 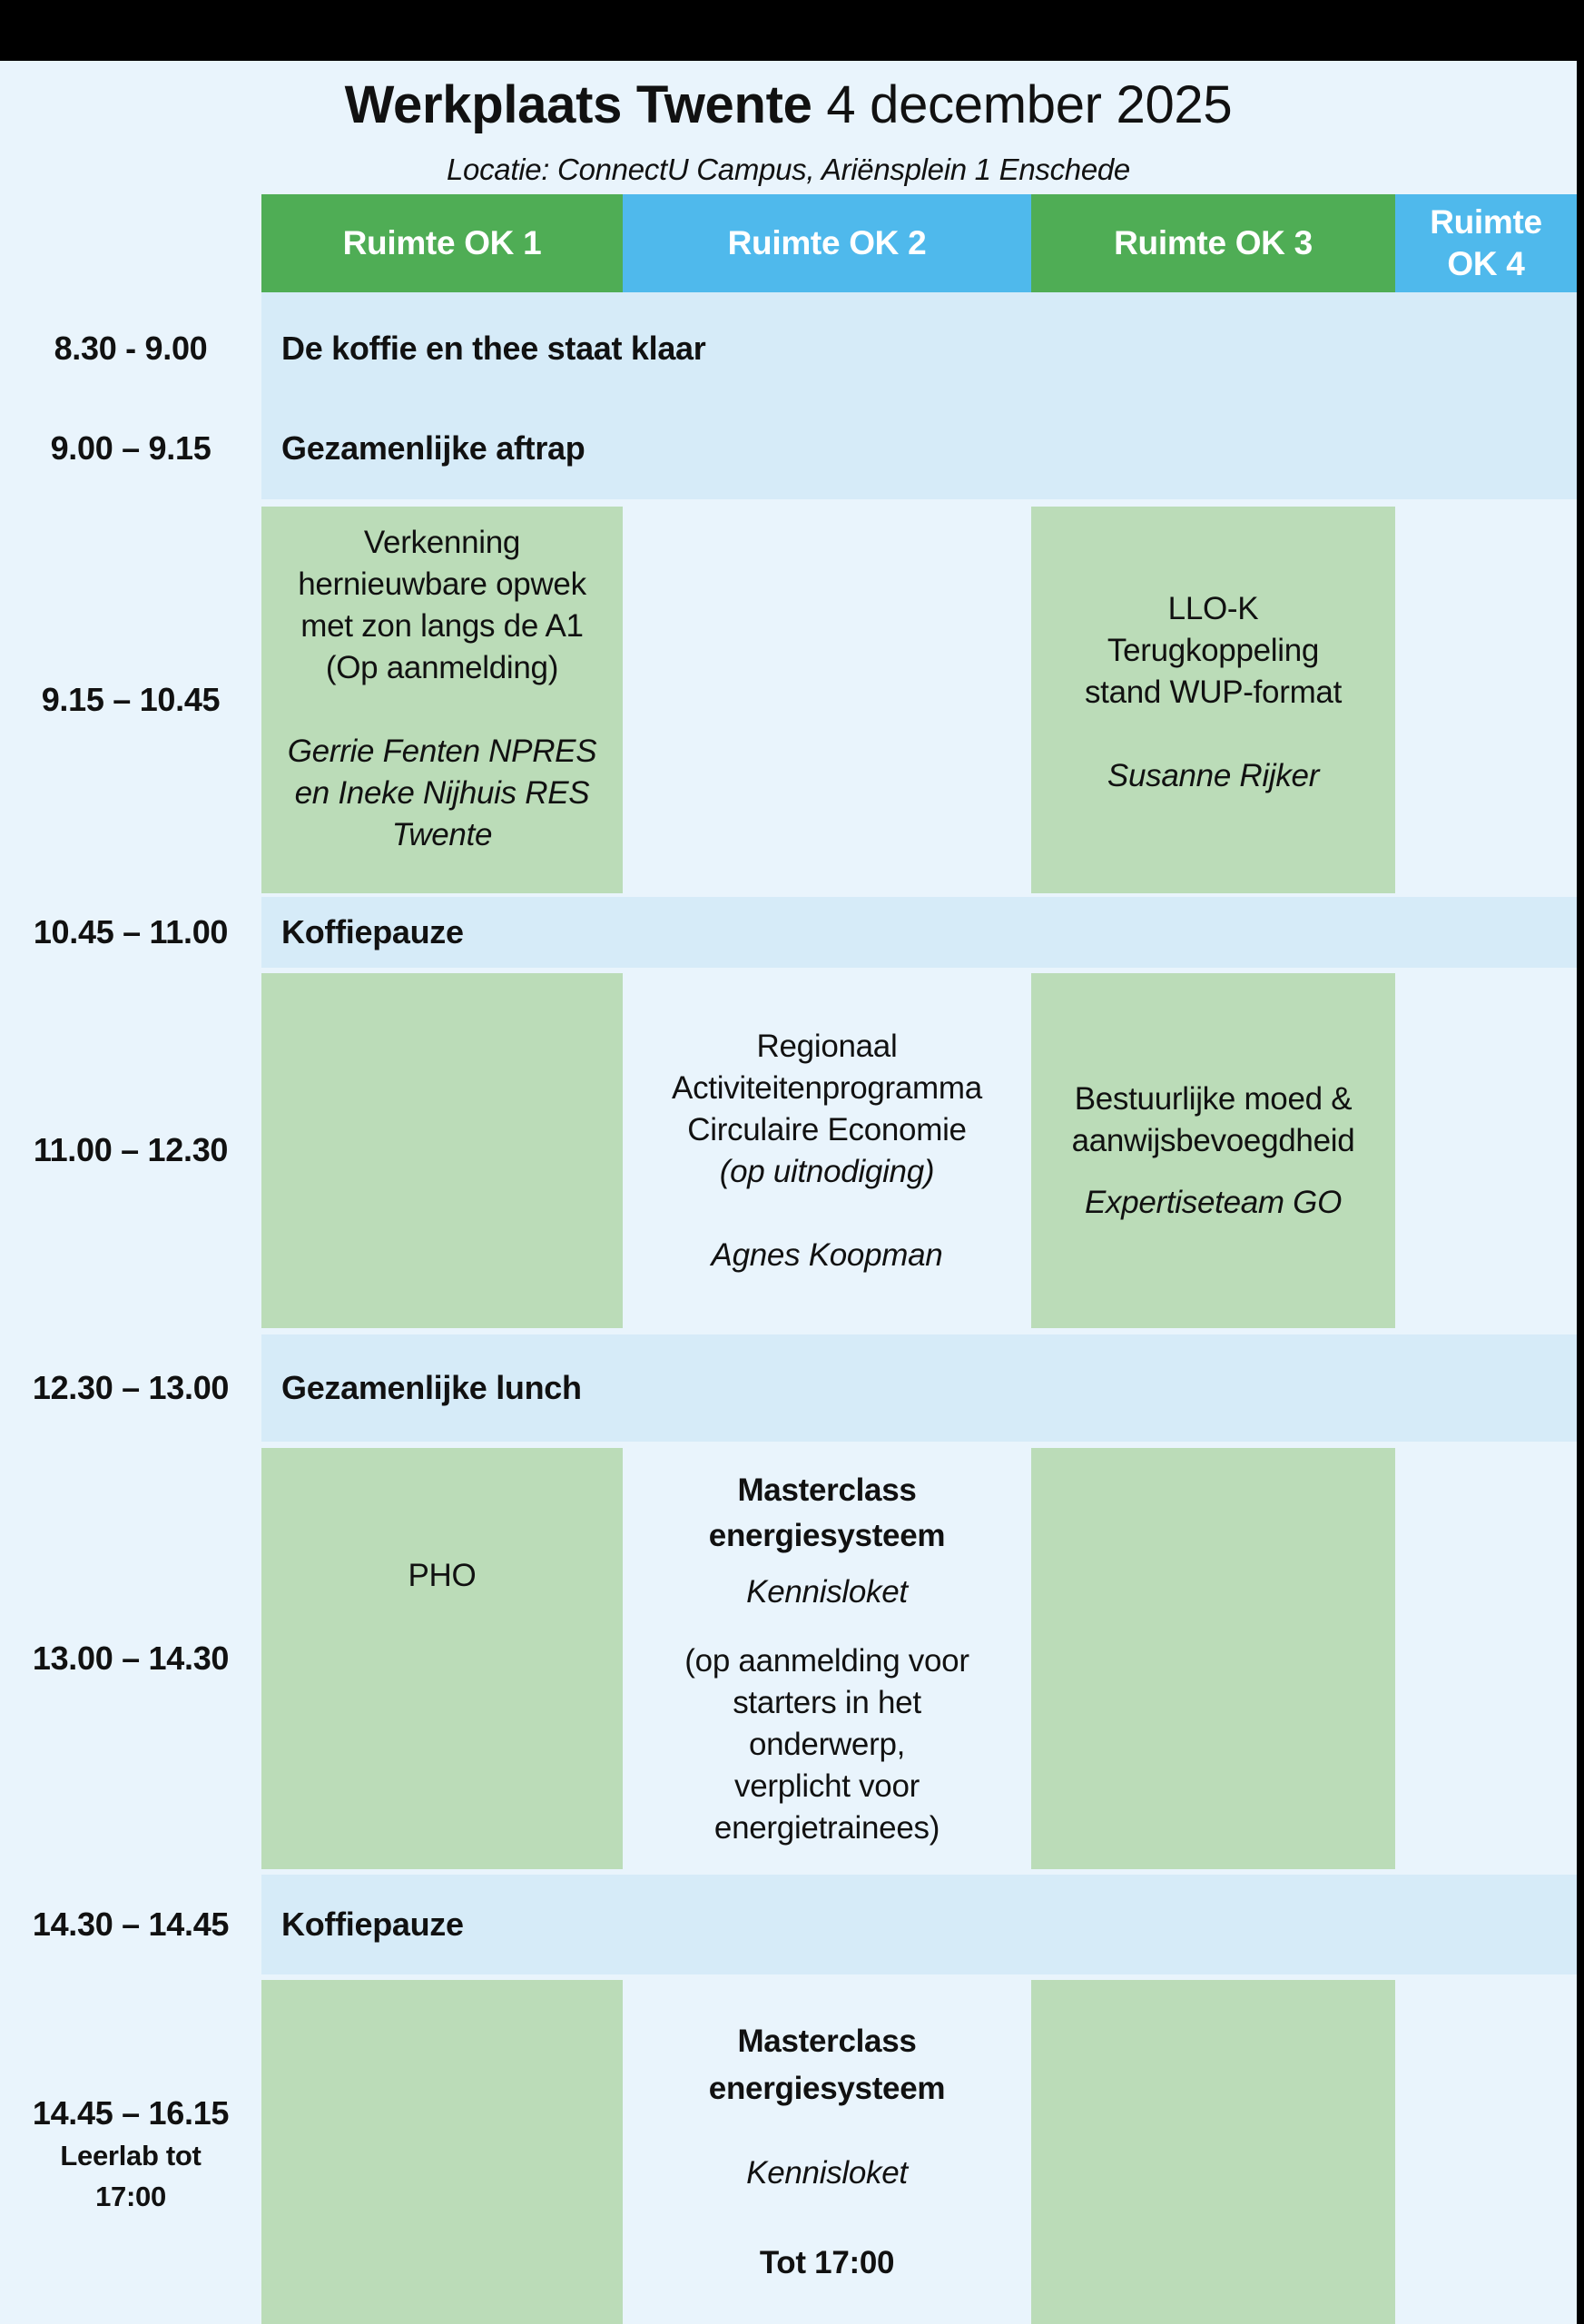 I want to click on session-speaker: Expertiseteam GO, so click(x=1213, y=1202).